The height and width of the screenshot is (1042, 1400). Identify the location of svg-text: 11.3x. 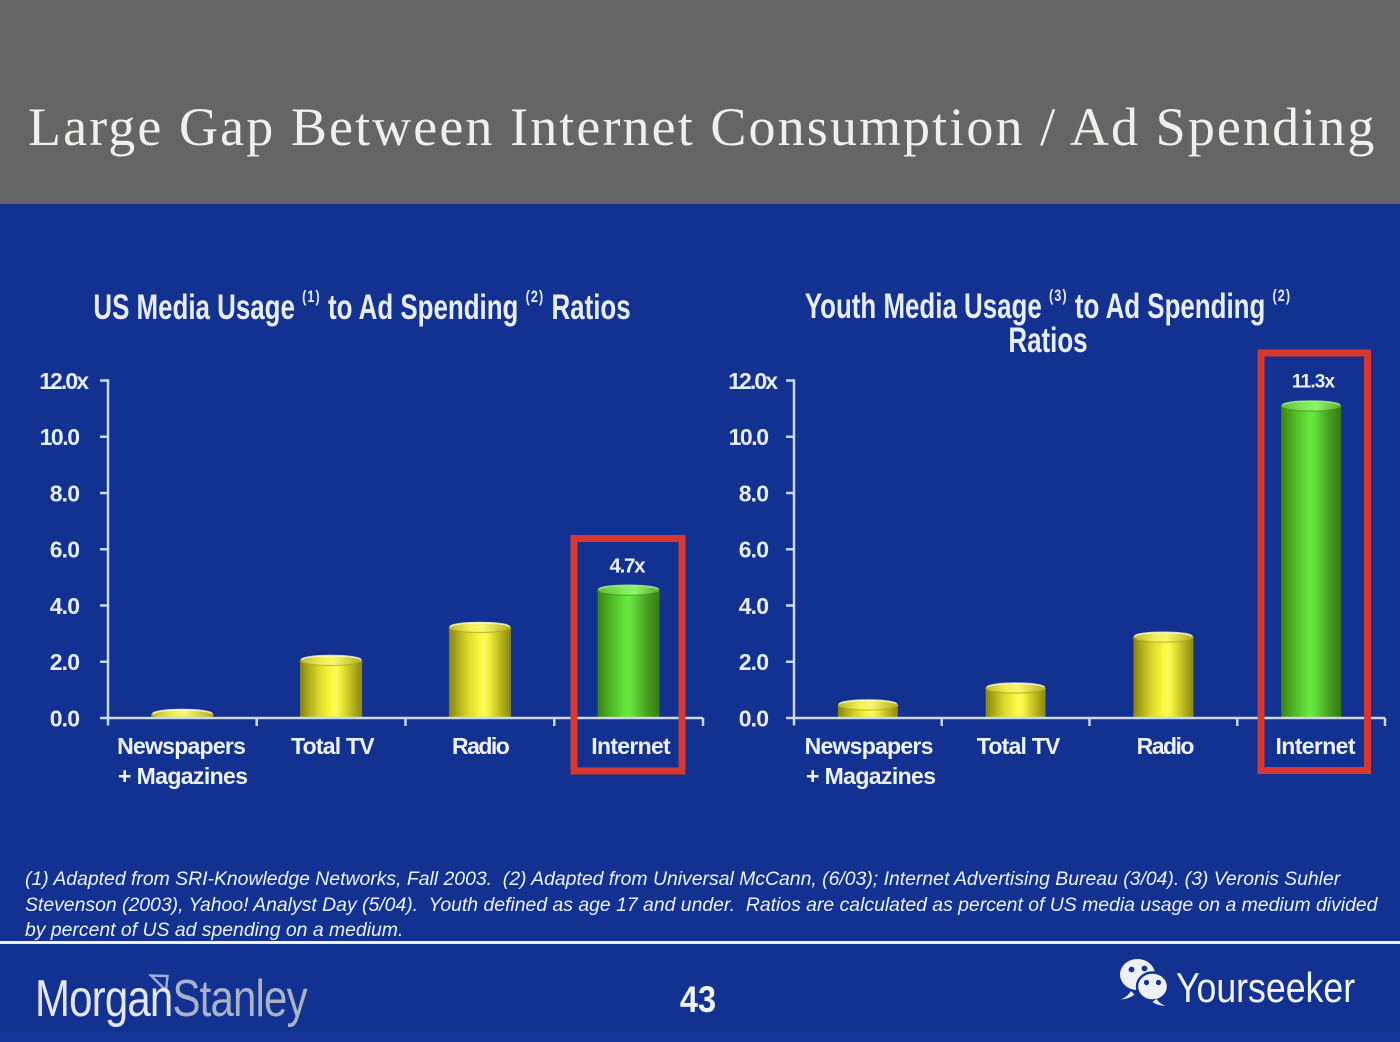
(1314, 382).